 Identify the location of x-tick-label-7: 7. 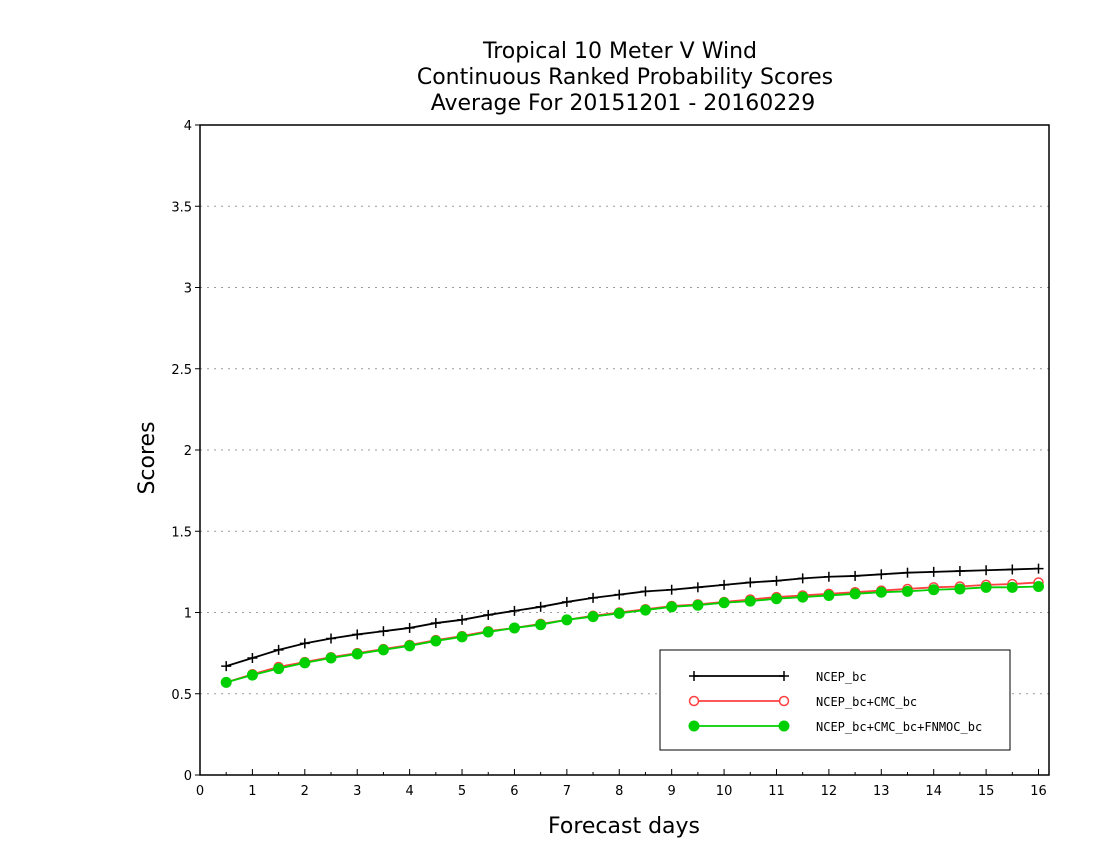
(567, 791).